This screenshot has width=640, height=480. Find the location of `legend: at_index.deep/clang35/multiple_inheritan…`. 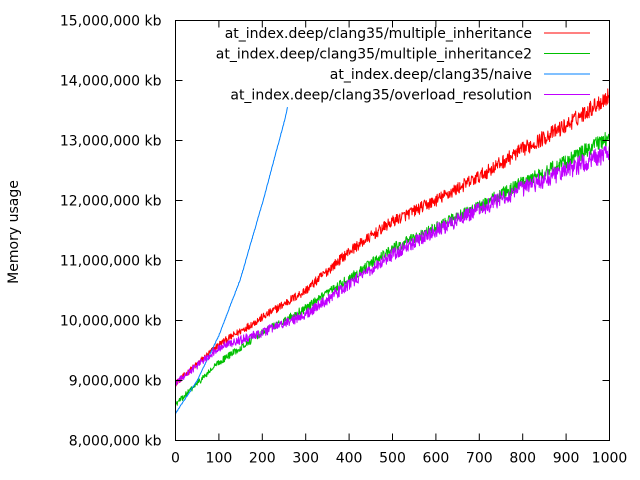

legend: at_index.deep/clang35/multiple_inheritan… is located at coordinates (403, 65).